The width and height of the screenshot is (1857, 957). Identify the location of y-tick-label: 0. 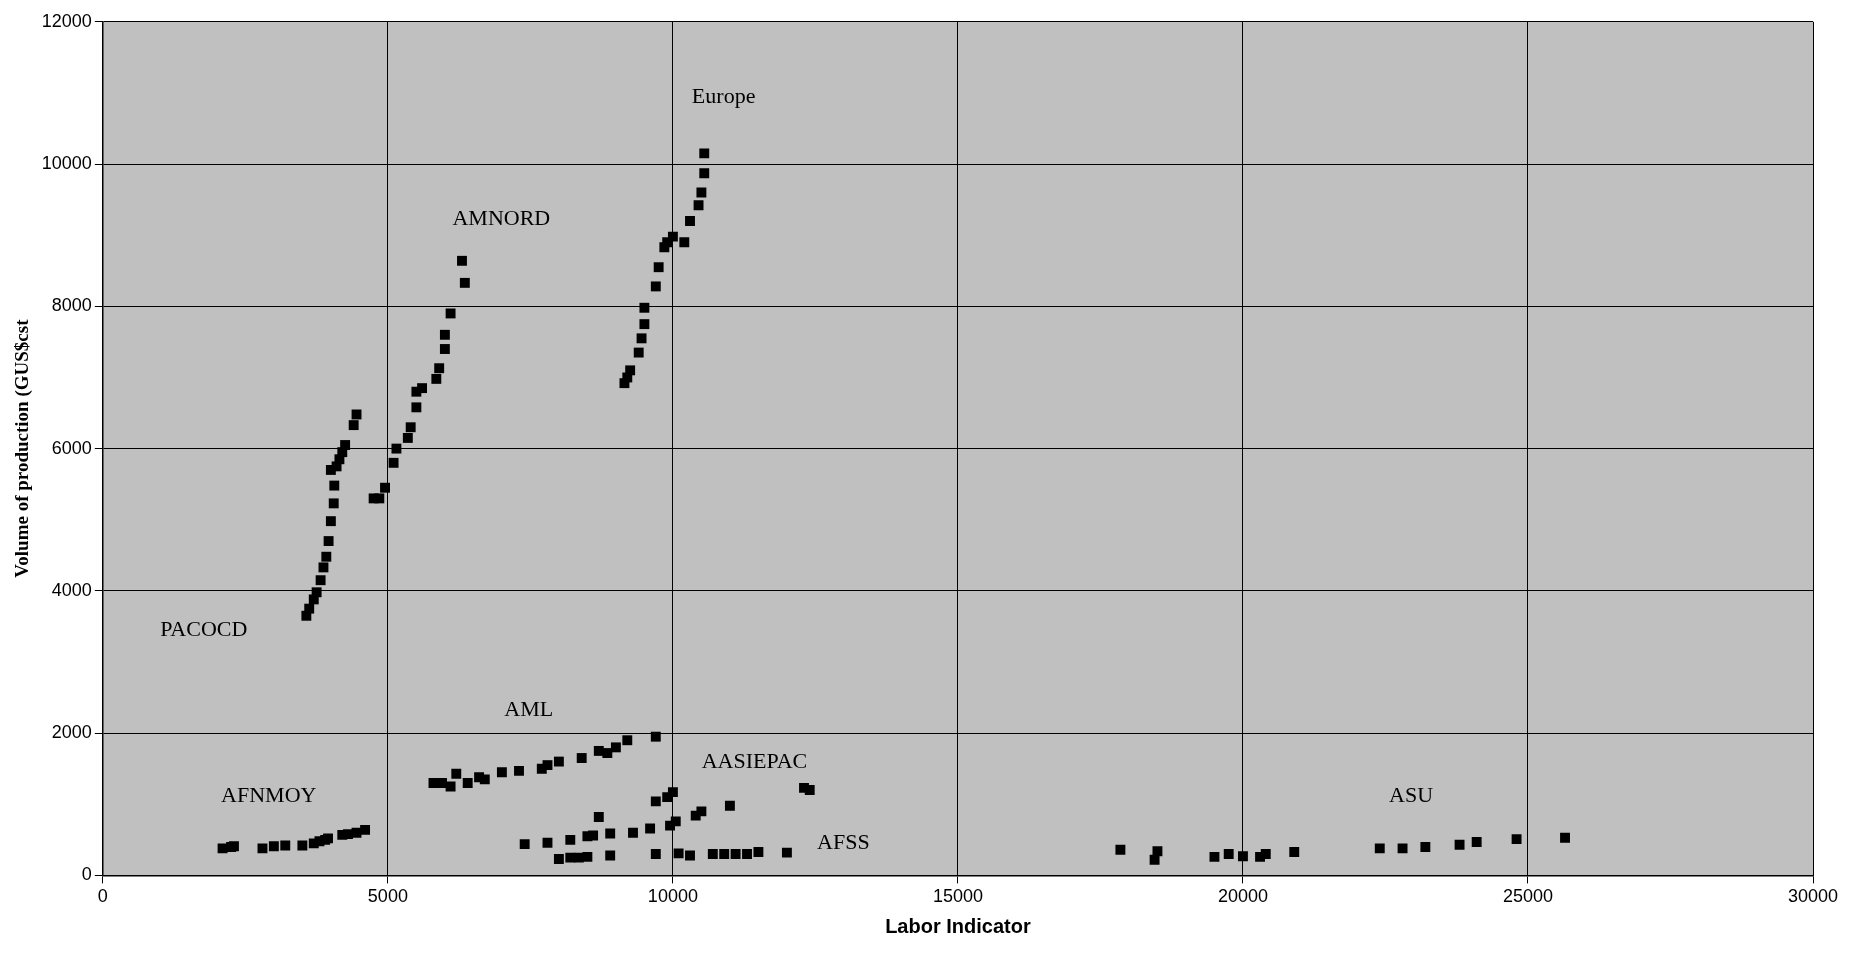
(86, 874).